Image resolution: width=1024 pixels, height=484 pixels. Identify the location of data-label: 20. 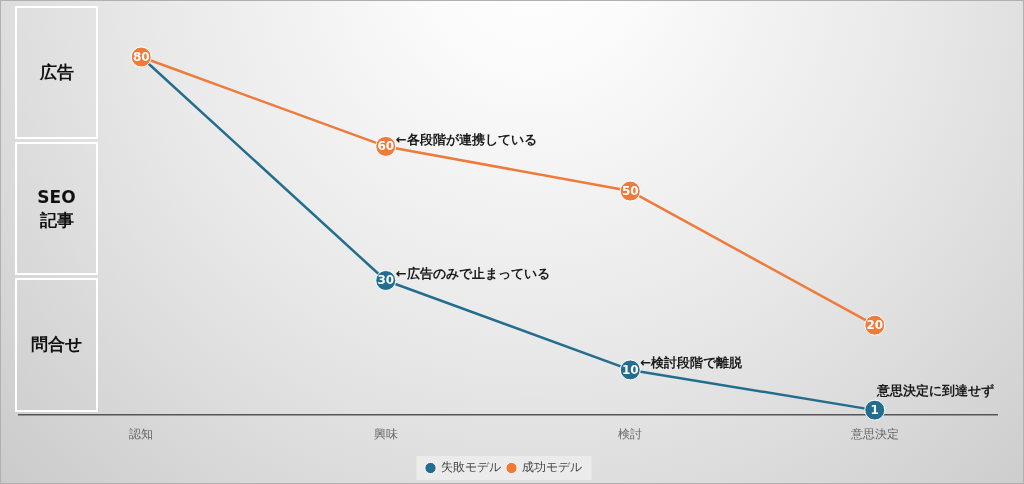
(875, 324).